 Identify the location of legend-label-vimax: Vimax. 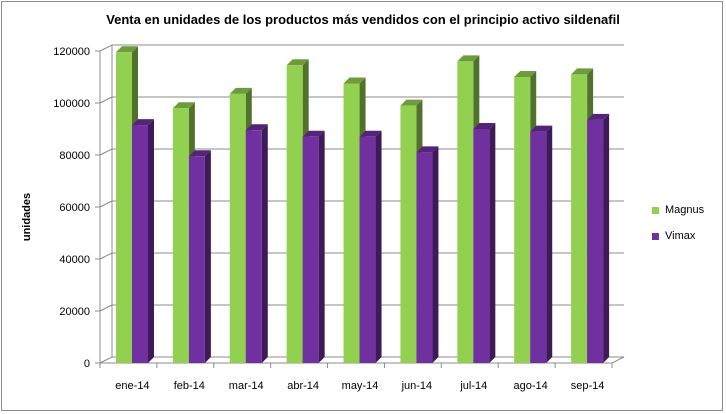
(680, 236).